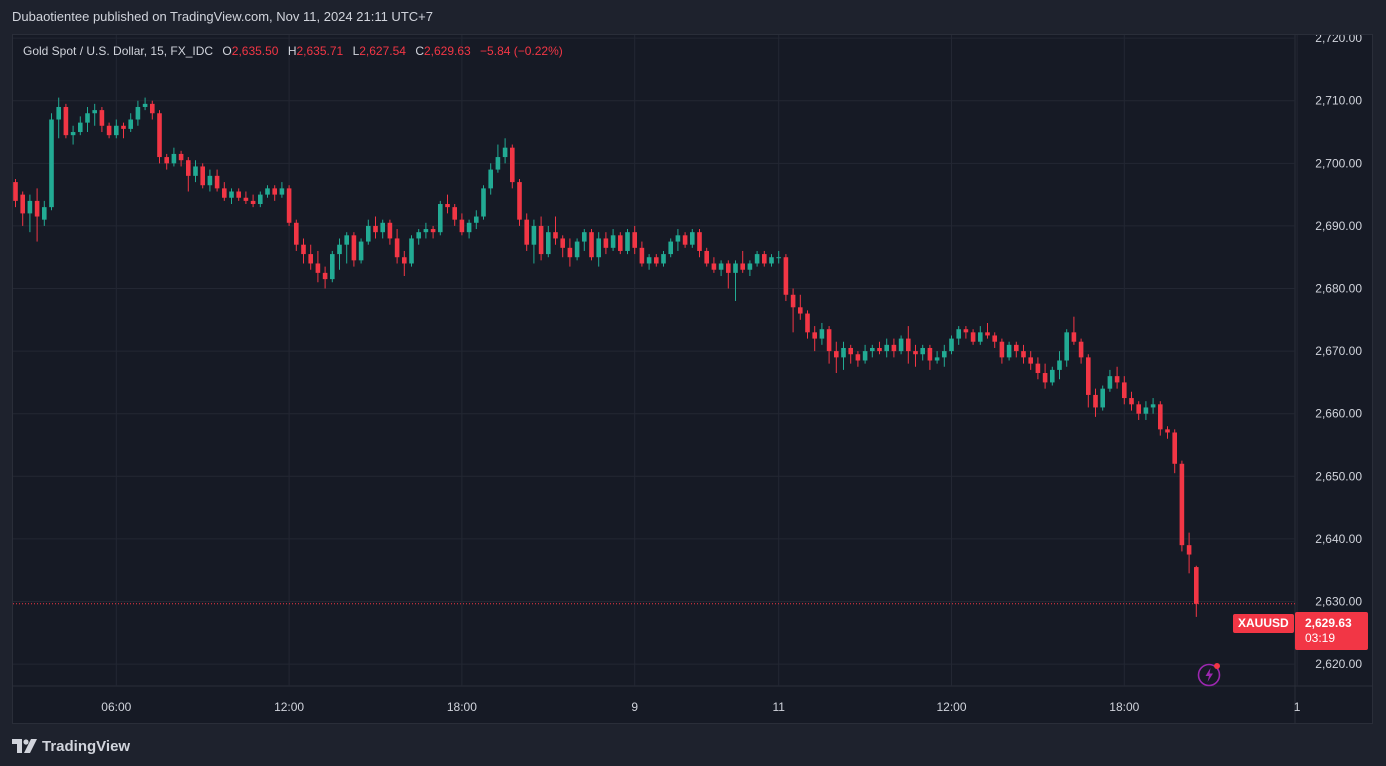 This screenshot has height=766, width=1386. I want to click on open-label: O, so click(227, 51).